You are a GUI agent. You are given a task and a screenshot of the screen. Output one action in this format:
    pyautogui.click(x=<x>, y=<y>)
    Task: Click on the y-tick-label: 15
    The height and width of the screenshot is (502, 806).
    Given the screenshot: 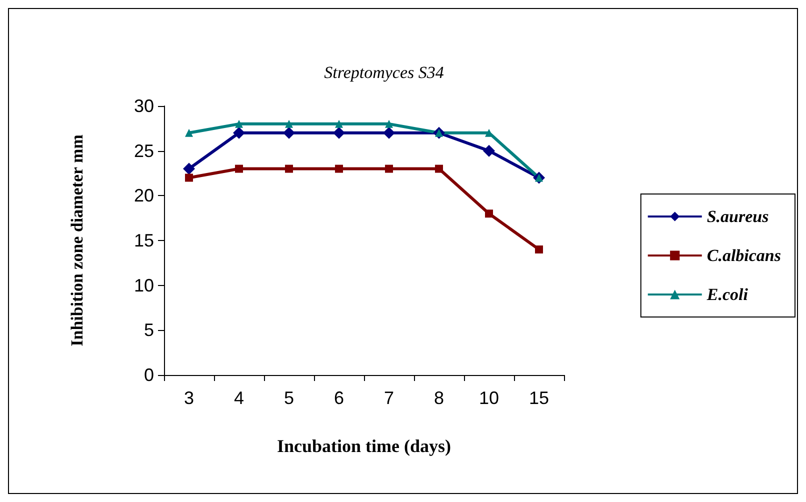 What is the action you would take?
    pyautogui.click(x=144, y=240)
    